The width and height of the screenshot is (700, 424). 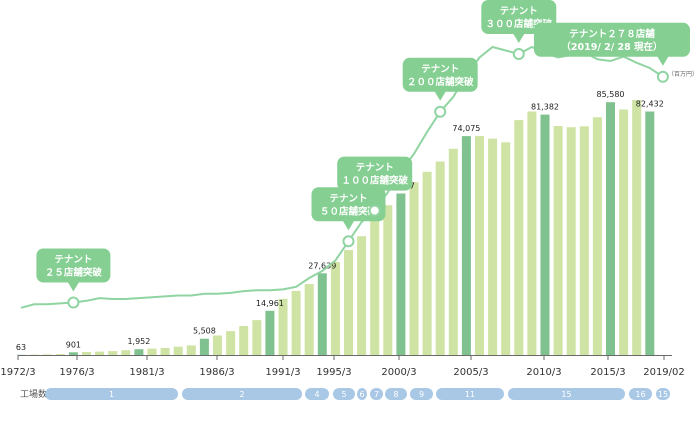 I want to click on x-tick-label: 2010/3, so click(x=543, y=372).